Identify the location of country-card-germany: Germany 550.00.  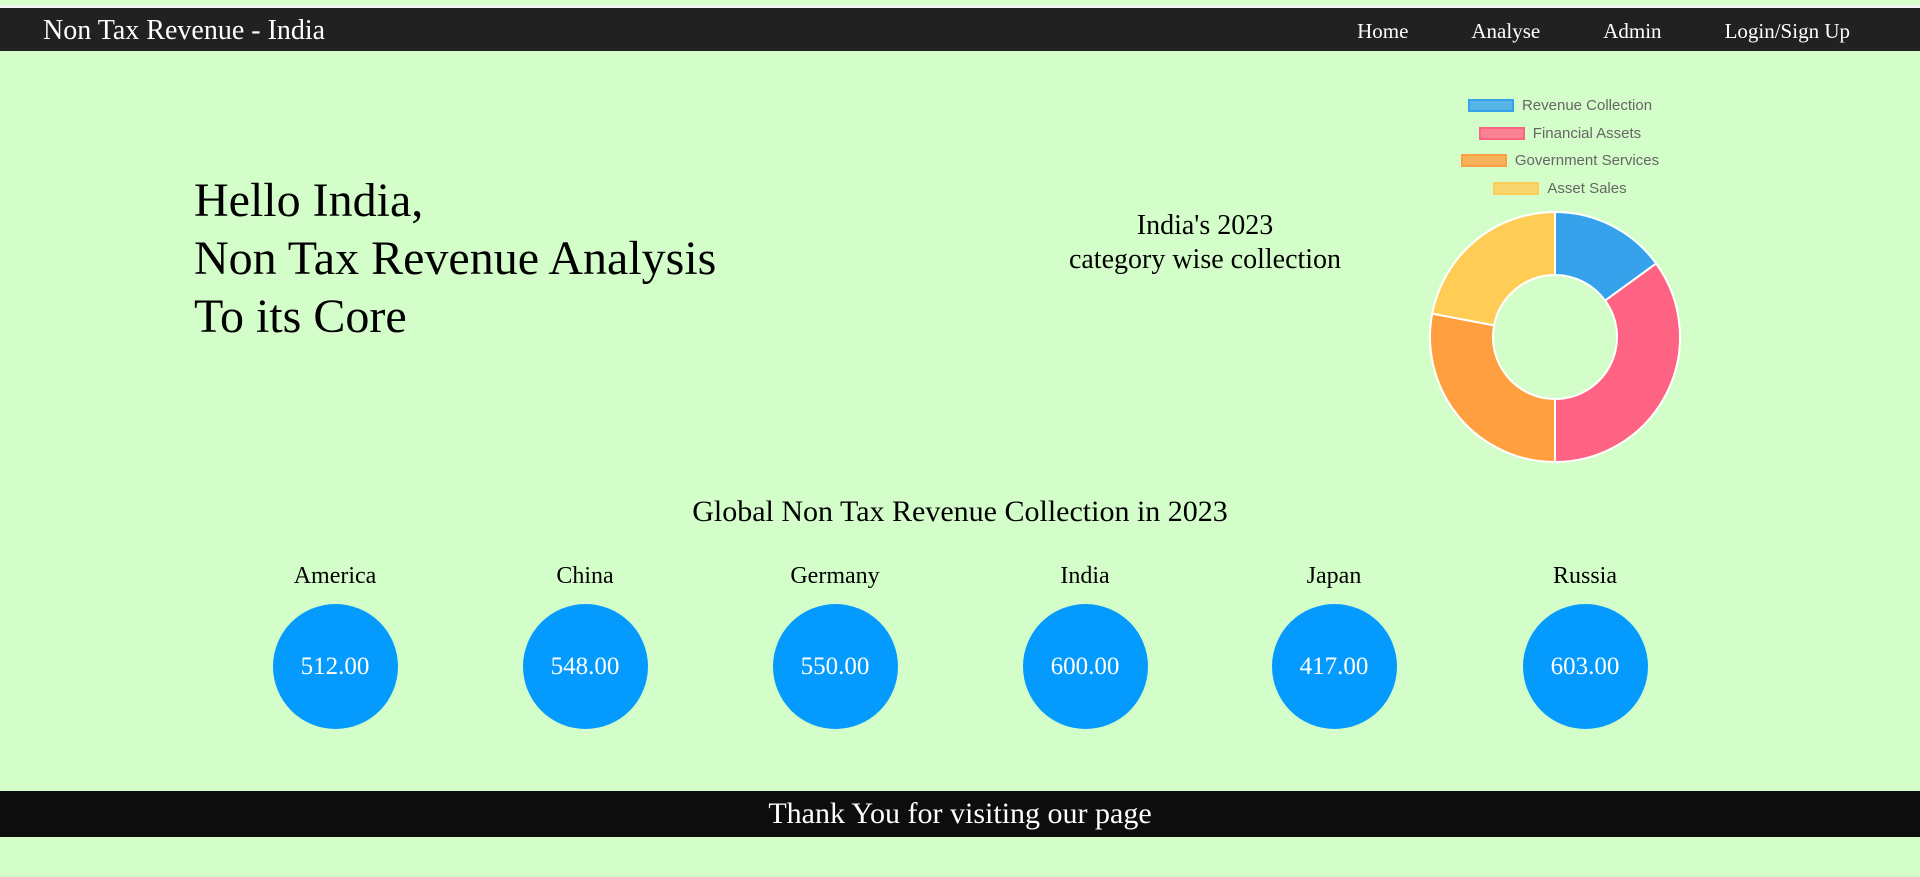
(835, 644).